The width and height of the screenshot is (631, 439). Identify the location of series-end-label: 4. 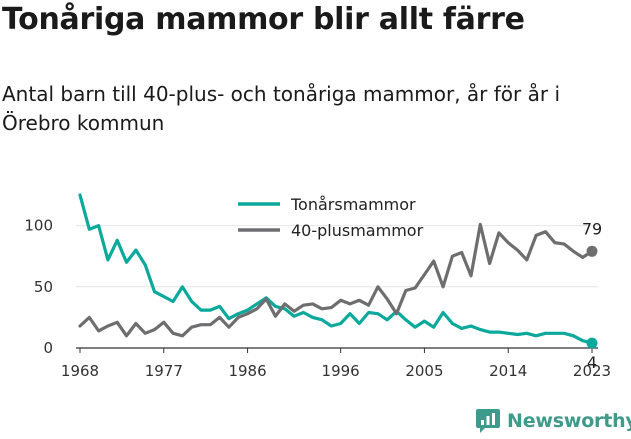
(592, 362).